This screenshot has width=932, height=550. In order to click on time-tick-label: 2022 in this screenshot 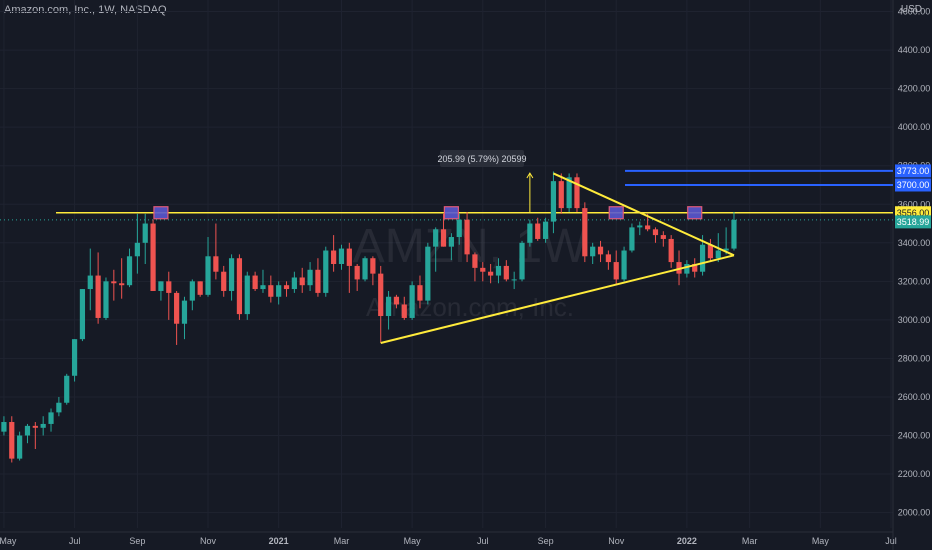, I will do `click(687, 541)`.